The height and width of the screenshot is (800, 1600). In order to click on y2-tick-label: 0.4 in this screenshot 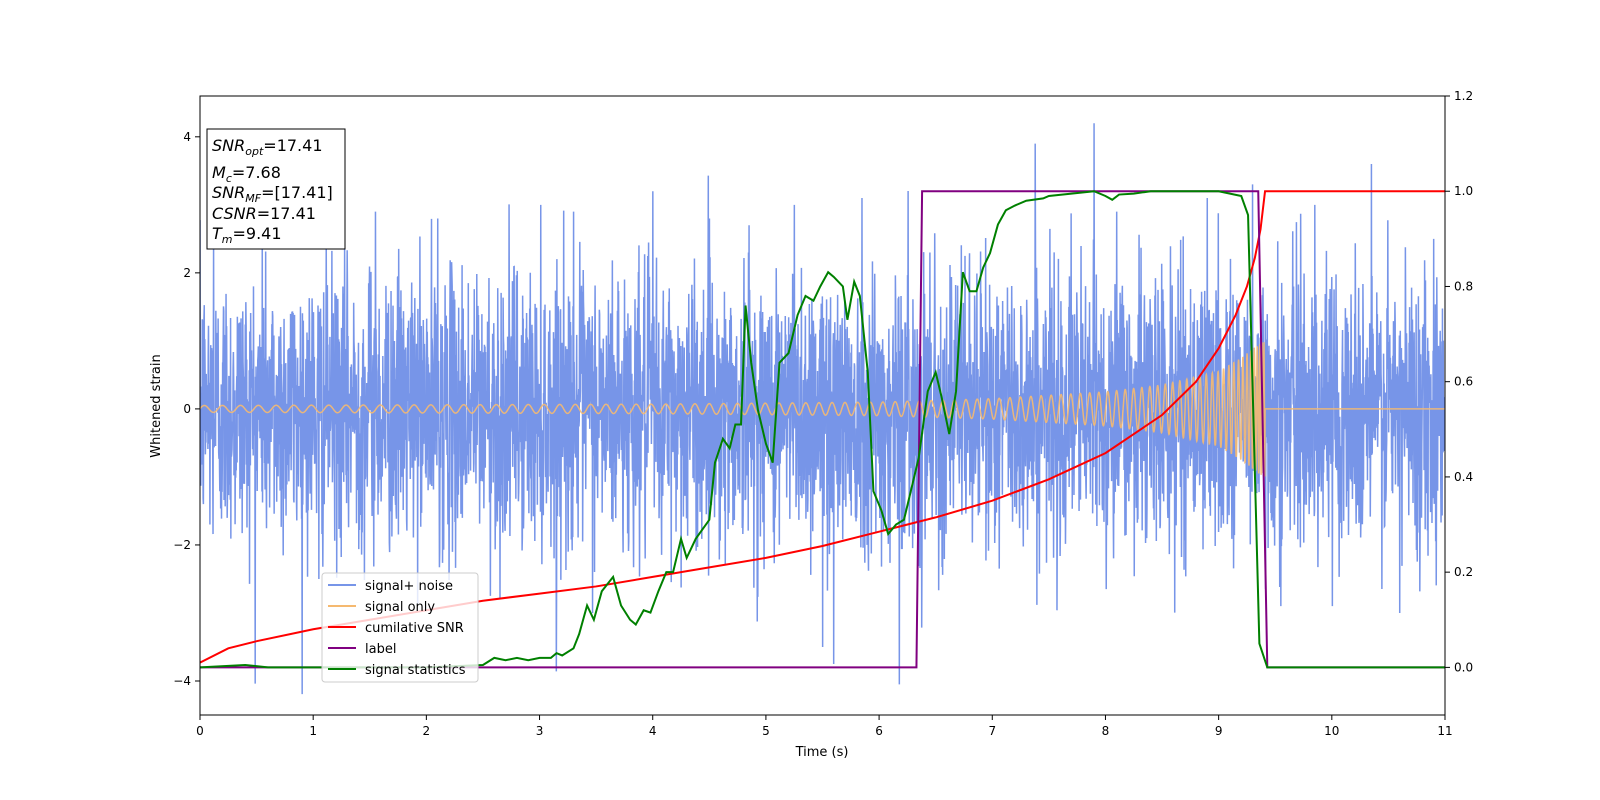, I will do `click(1463, 477)`.